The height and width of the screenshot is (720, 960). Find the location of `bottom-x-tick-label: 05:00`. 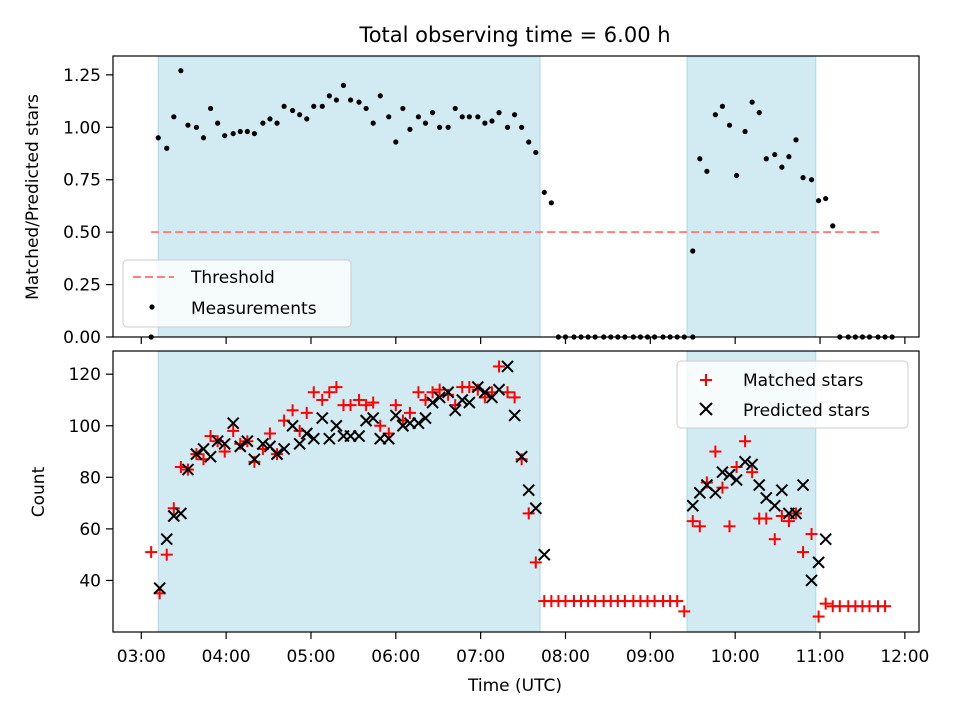

bottom-x-tick-label: 05:00 is located at coordinates (310, 657).